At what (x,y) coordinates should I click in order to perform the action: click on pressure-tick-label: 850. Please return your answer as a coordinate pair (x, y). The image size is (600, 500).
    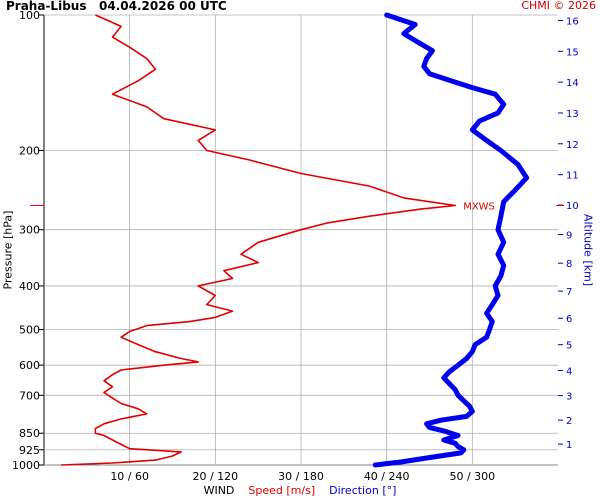
    Looking at the image, I should click on (29, 433).